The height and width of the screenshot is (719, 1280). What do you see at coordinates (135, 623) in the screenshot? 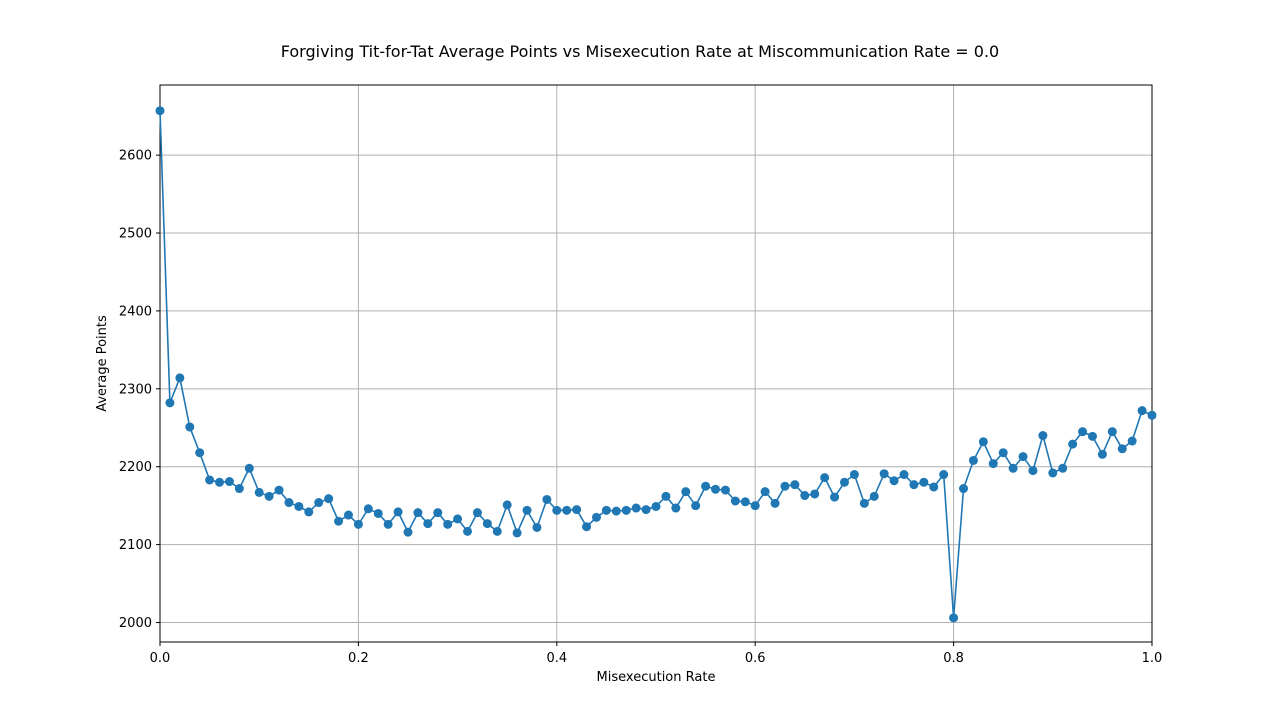
I see `y-tick-label: 2000` at bounding box center [135, 623].